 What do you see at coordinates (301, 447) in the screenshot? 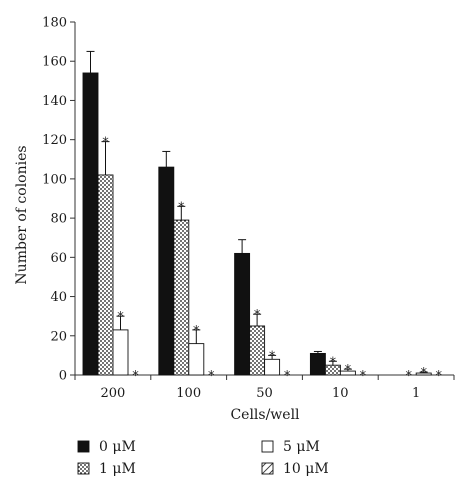
I see `legend-label: 5 μM` at bounding box center [301, 447].